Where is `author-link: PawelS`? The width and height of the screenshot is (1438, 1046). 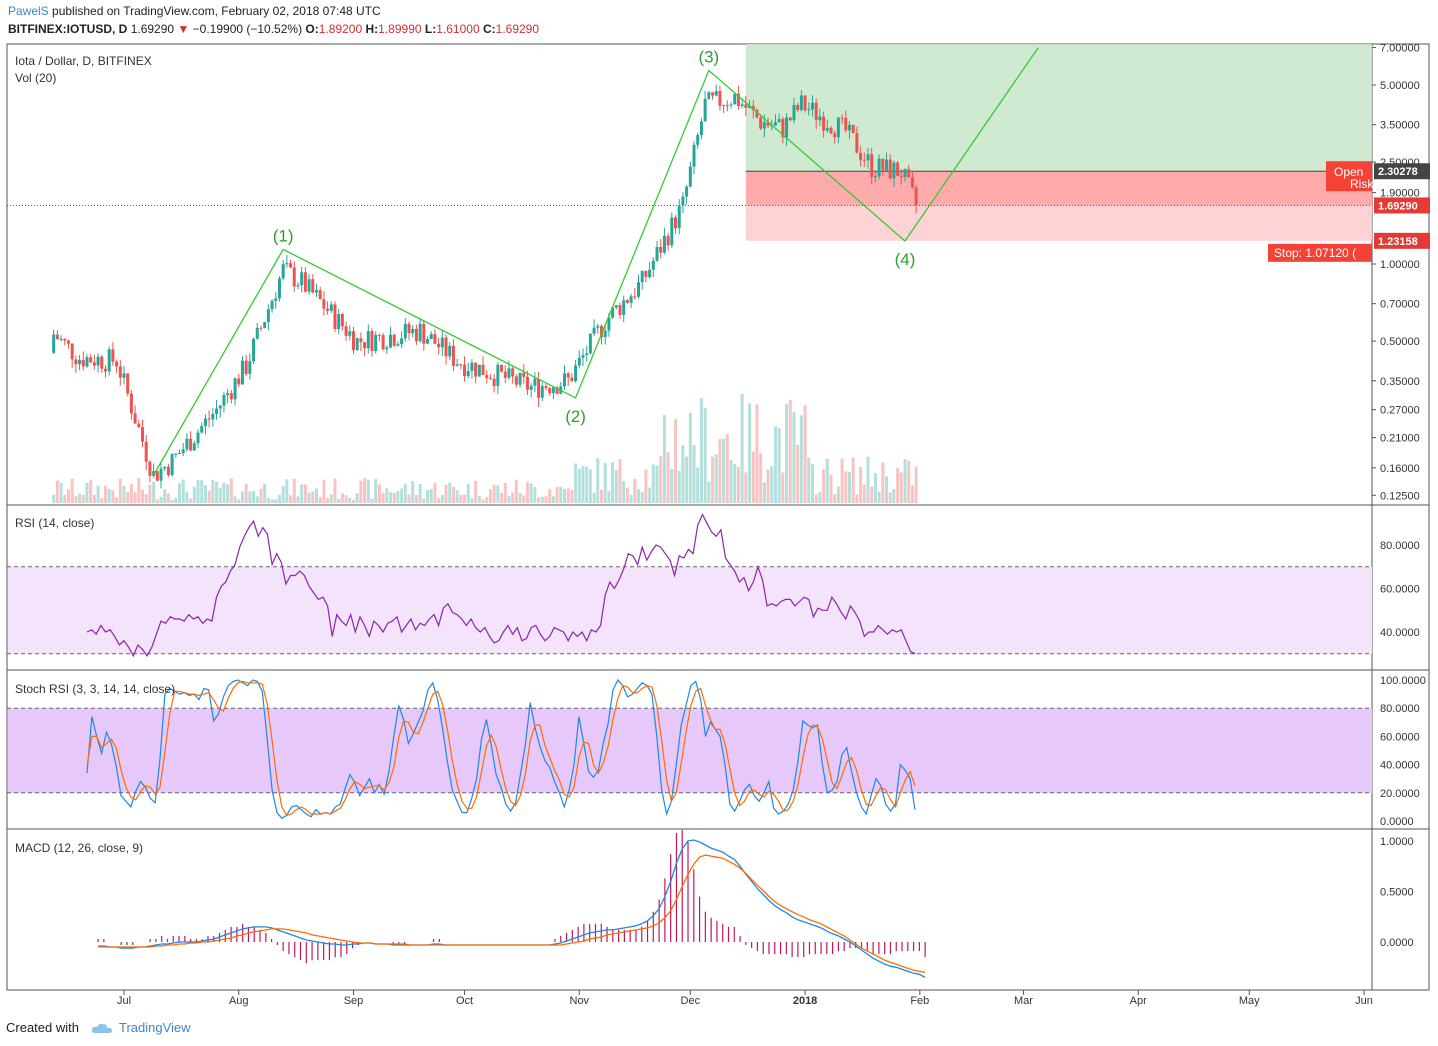 author-link: PawelS is located at coordinates (28, 11).